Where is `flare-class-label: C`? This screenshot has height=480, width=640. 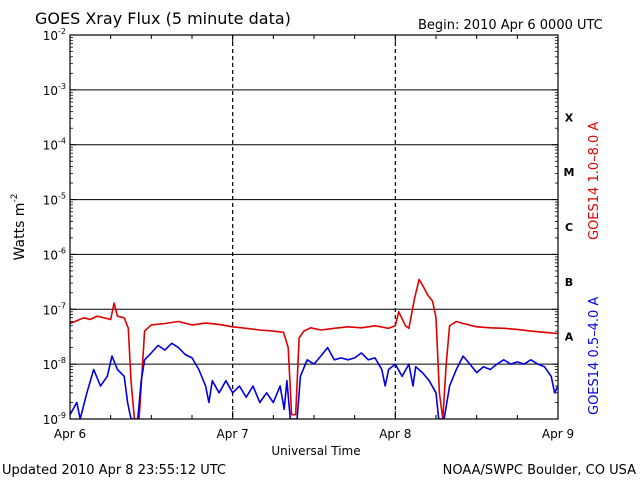
flare-class-label: C is located at coordinates (569, 227).